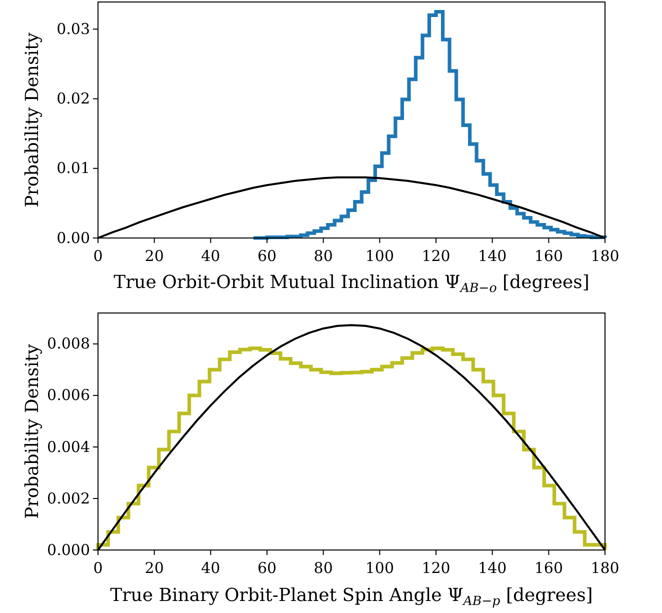 This screenshot has height=613, width=662. What do you see at coordinates (68, 549) in the screenshot?
I see `y-tick-label: 0.000` at bounding box center [68, 549].